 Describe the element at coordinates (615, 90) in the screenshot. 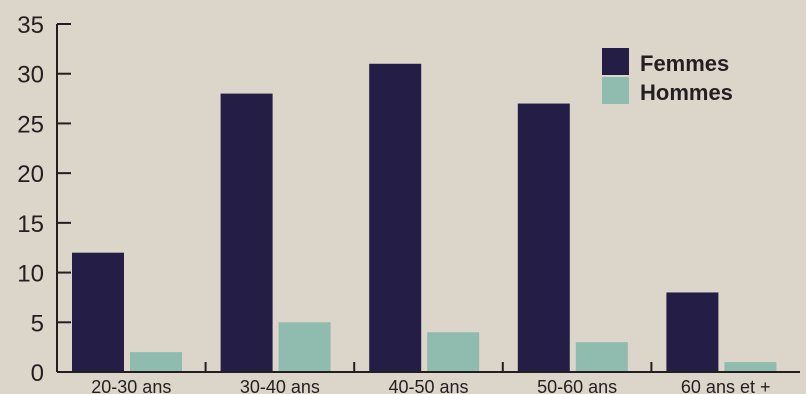

I see `legend-swatch-hommes` at that location.